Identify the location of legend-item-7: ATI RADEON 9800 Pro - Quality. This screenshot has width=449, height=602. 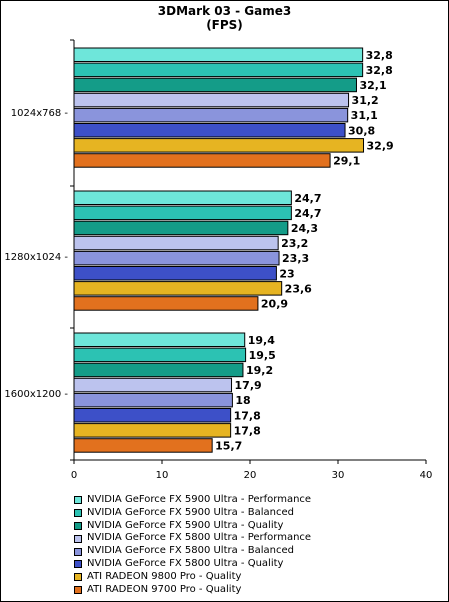
(192, 577).